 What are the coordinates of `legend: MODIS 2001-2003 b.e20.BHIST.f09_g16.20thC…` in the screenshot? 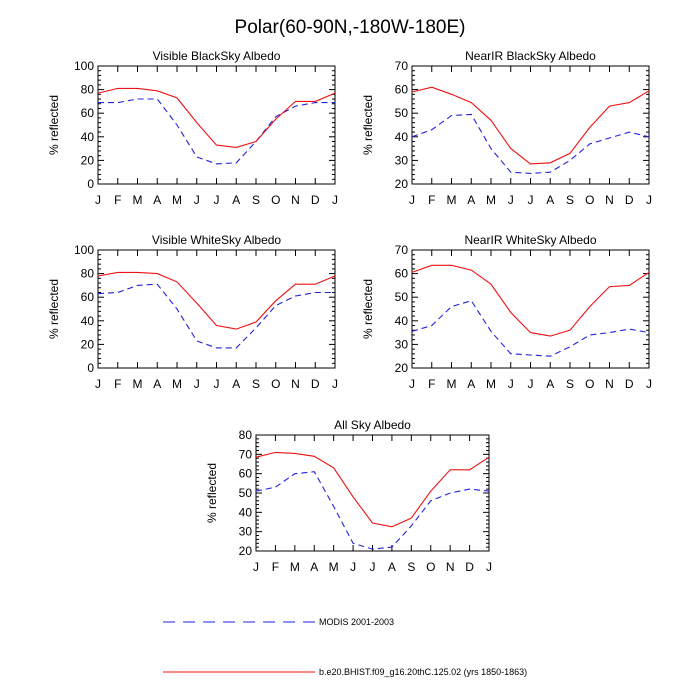 It's located at (345, 647).